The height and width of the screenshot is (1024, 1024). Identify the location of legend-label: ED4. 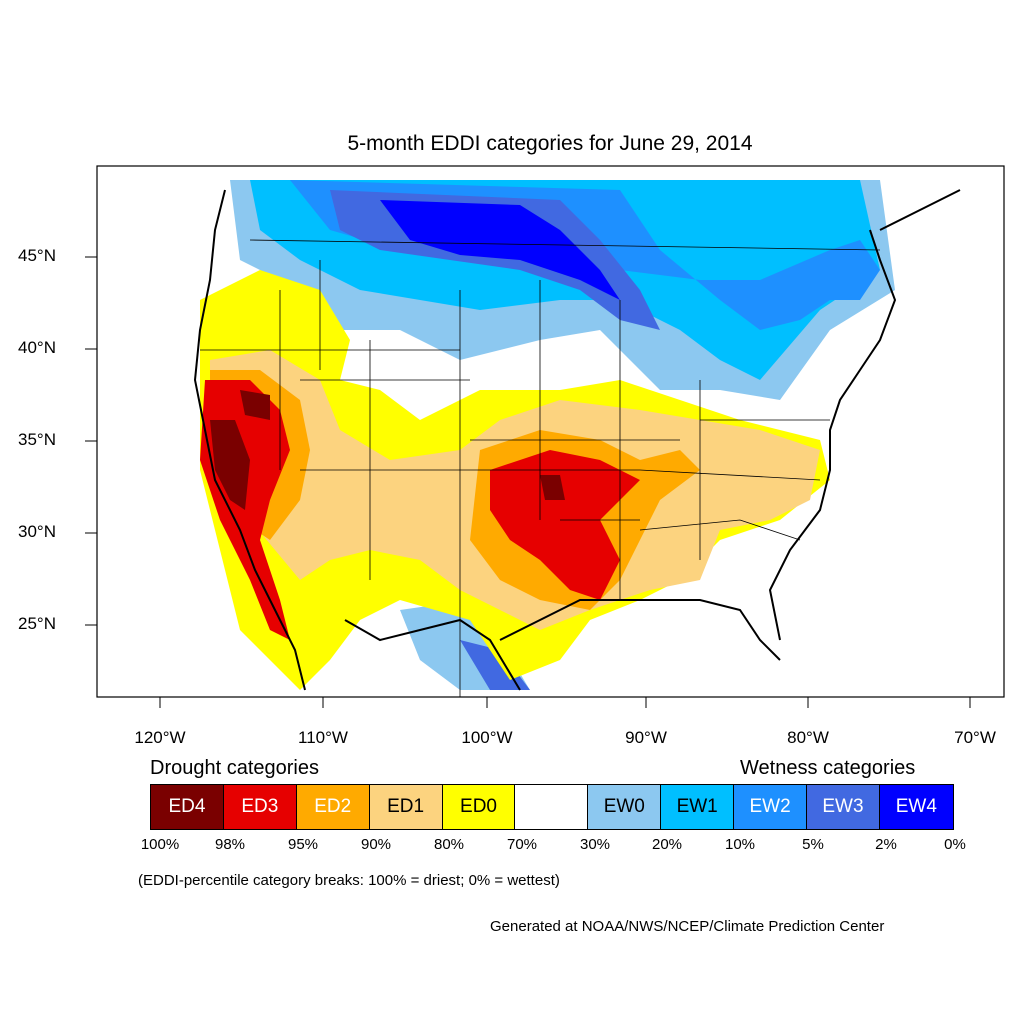
(187, 806).